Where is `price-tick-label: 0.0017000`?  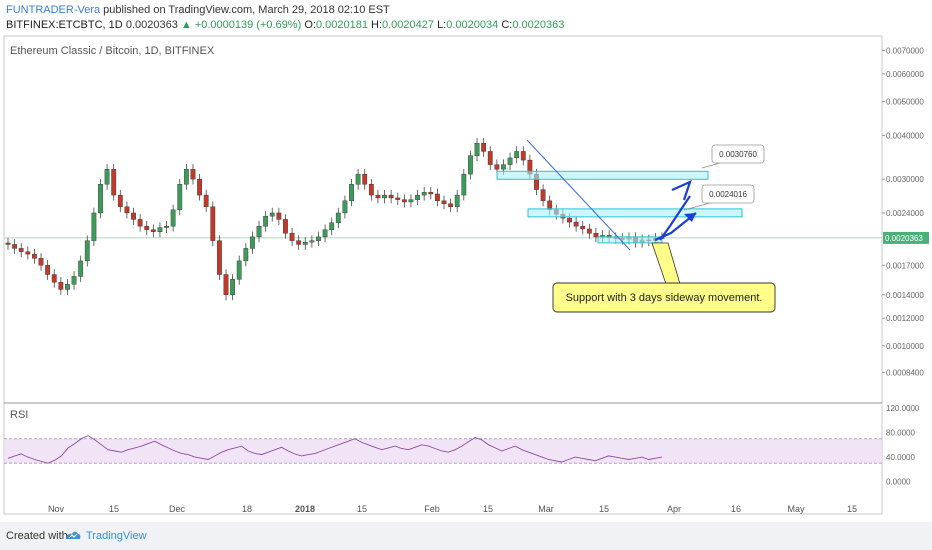 price-tick-label: 0.0017000 is located at coordinates (905, 265).